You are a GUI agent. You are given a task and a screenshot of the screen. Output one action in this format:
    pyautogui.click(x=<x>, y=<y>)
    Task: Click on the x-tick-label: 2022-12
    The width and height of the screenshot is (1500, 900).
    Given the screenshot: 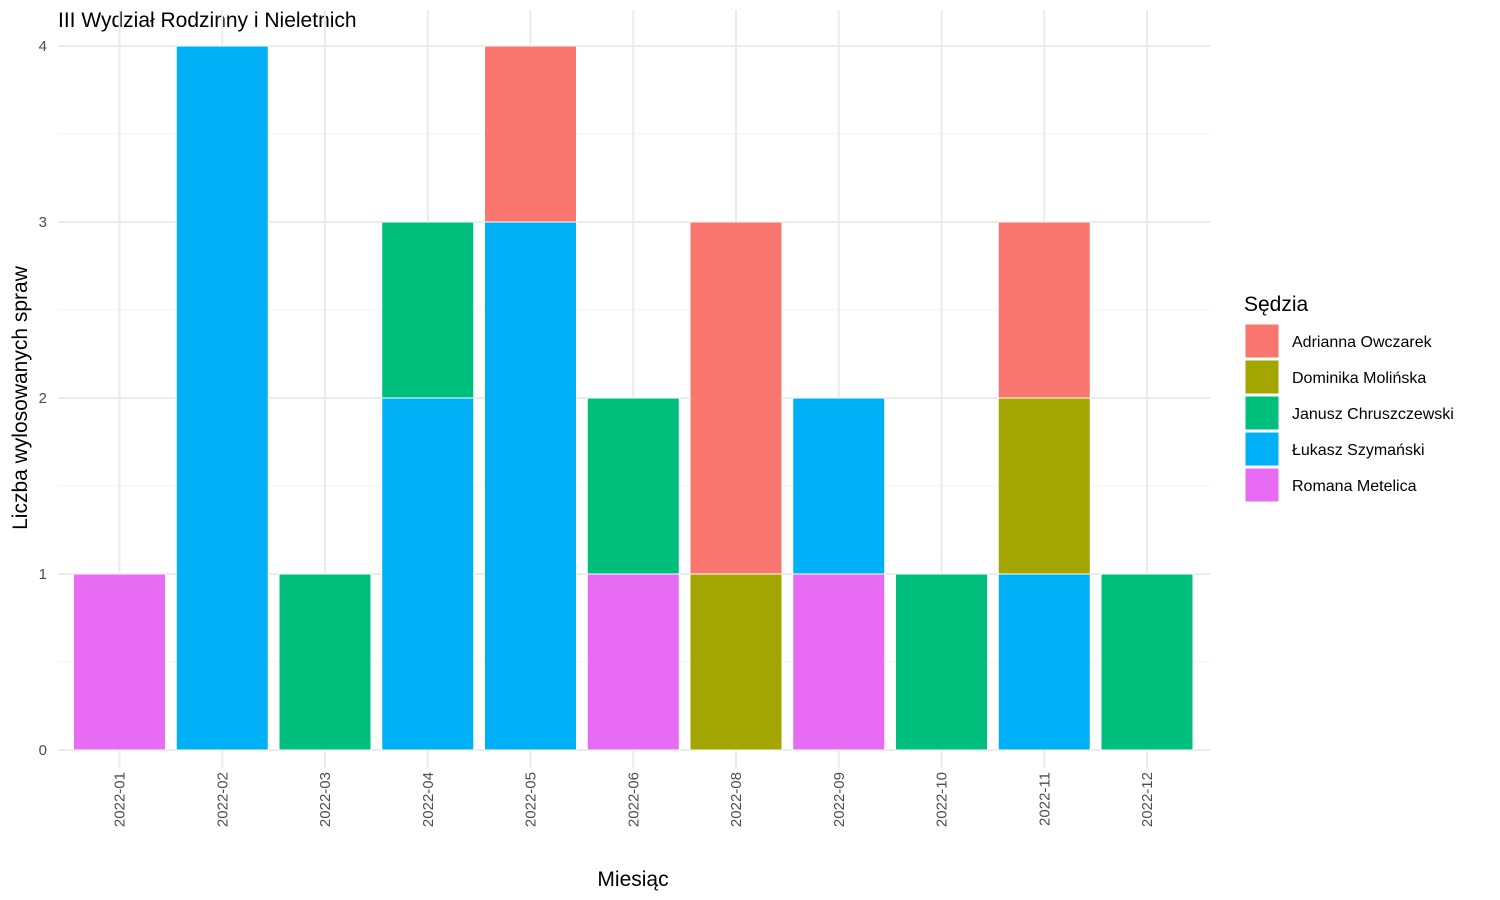 What is the action you would take?
    pyautogui.click(x=1147, y=799)
    